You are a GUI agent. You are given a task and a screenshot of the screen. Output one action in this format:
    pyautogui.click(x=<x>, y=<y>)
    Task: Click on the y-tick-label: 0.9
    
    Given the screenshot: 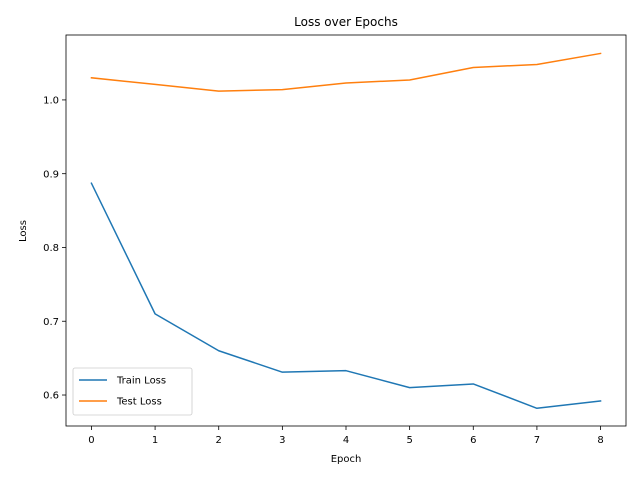 What is the action you would take?
    pyautogui.click(x=51, y=174)
    